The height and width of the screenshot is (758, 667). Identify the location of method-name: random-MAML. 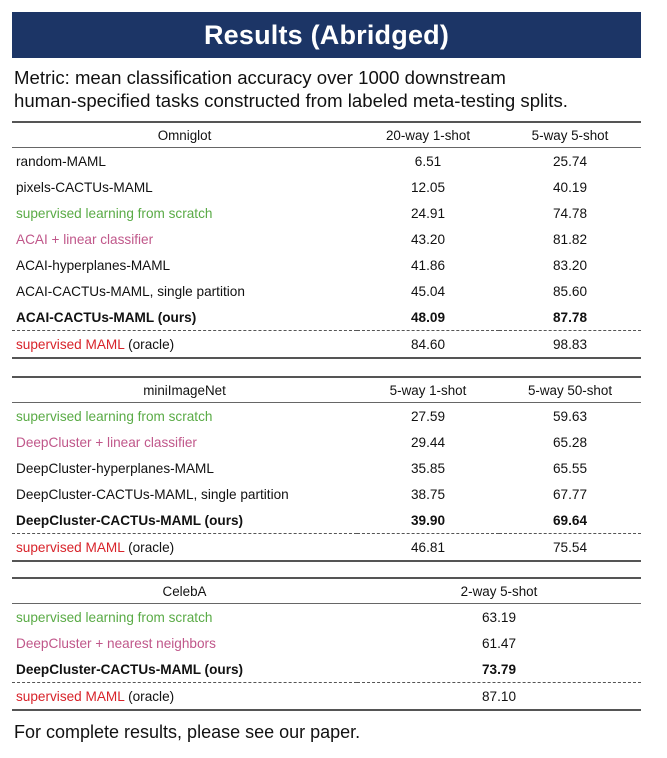
(184, 161).